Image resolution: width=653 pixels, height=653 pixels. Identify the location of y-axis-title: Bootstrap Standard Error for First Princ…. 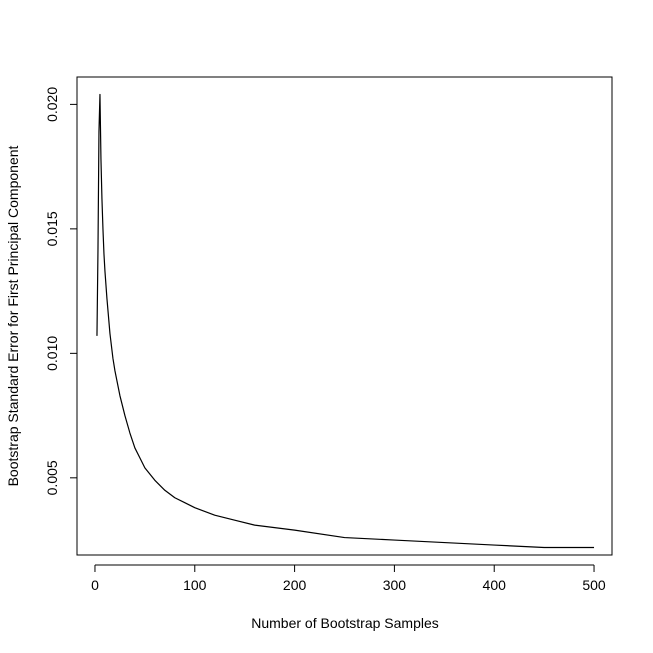
(13, 315).